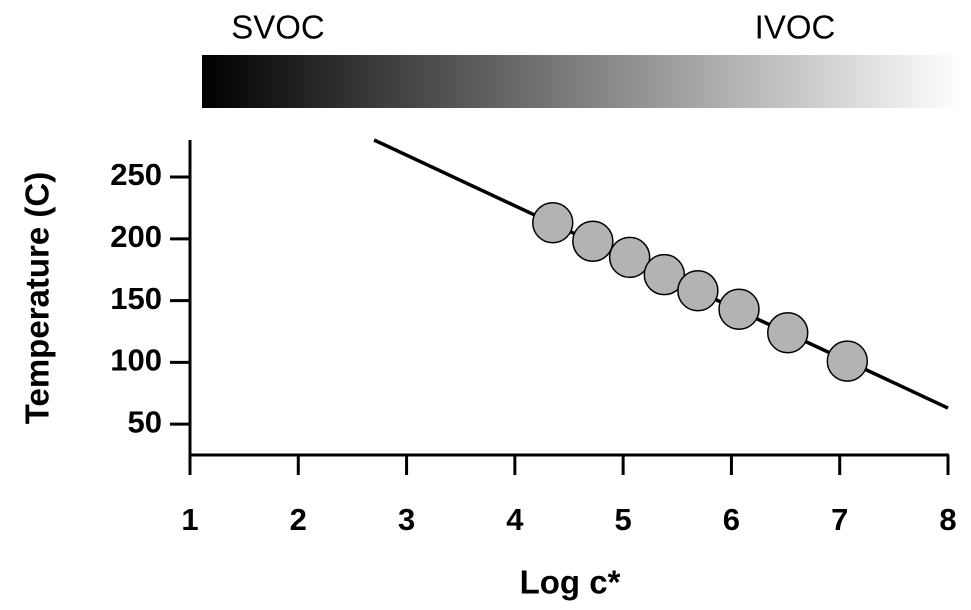  What do you see at coordinates (582, 81) in the screenshot?
I see `volatility-gradient` at bounding box center [582, 81].